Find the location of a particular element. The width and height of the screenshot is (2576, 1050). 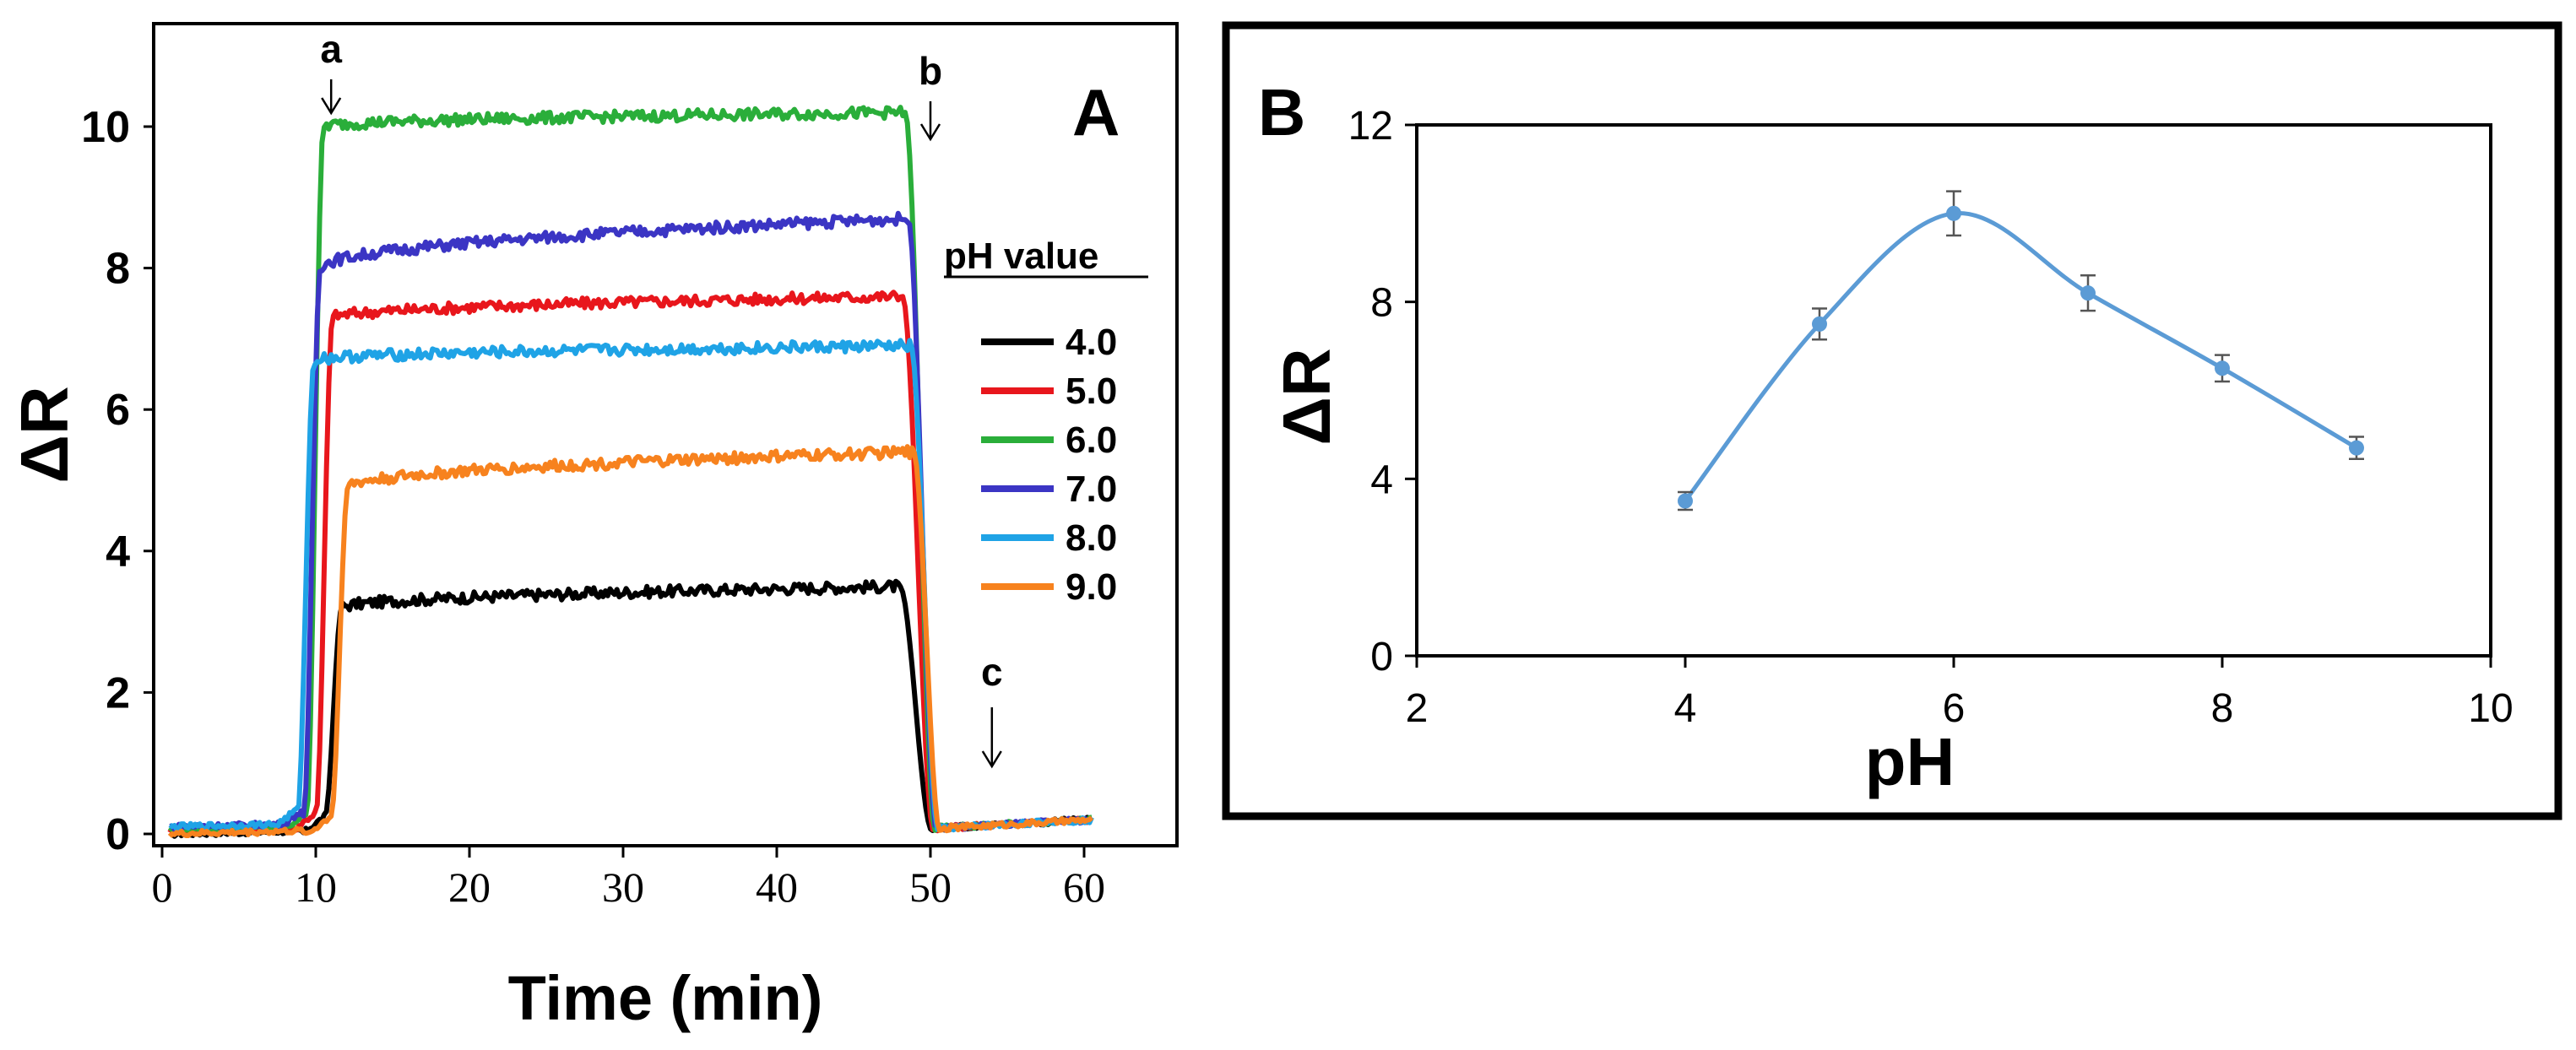

annotation-arrowhead-b is located at coordinates (930, 132).